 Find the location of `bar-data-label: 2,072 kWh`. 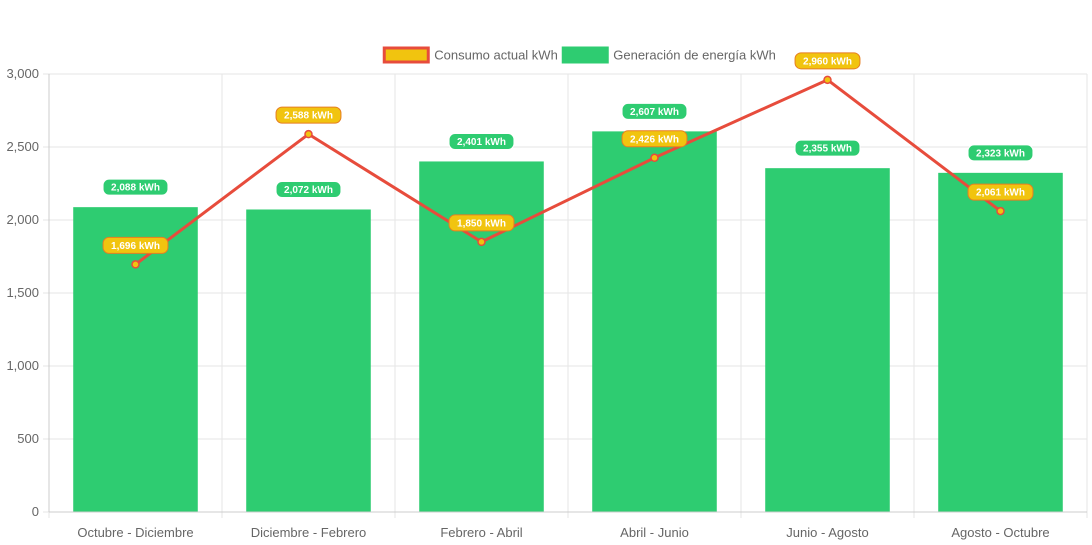

bar-data-label: 2,072 kWh is located at coordinates (308, 189).